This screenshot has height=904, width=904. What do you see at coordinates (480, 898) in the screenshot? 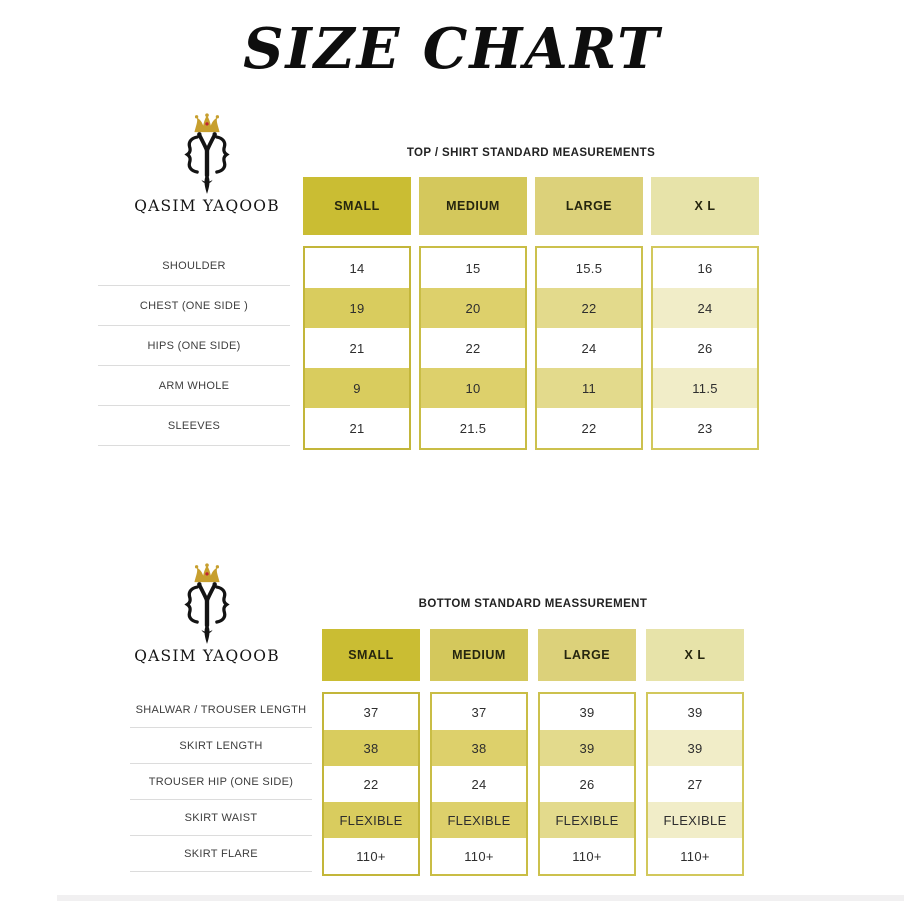
I see `page-edge-line` at bounding box center [480, 898].